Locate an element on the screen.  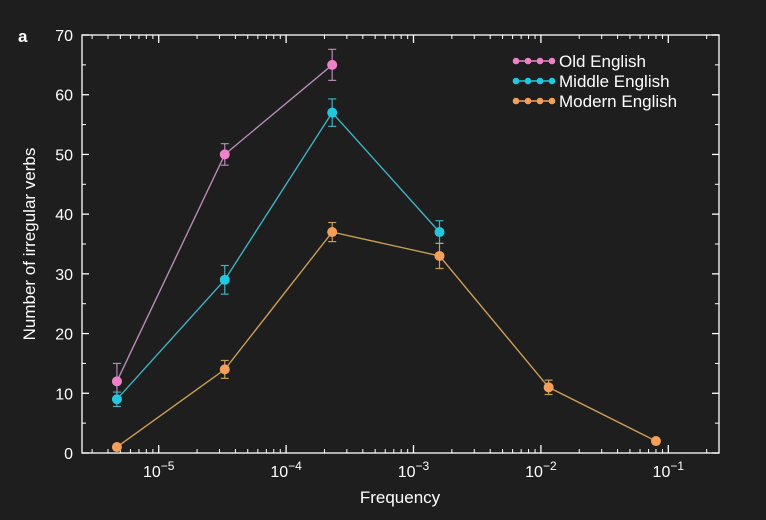
legend-label: Middle English is located at coordinates (614, 81).